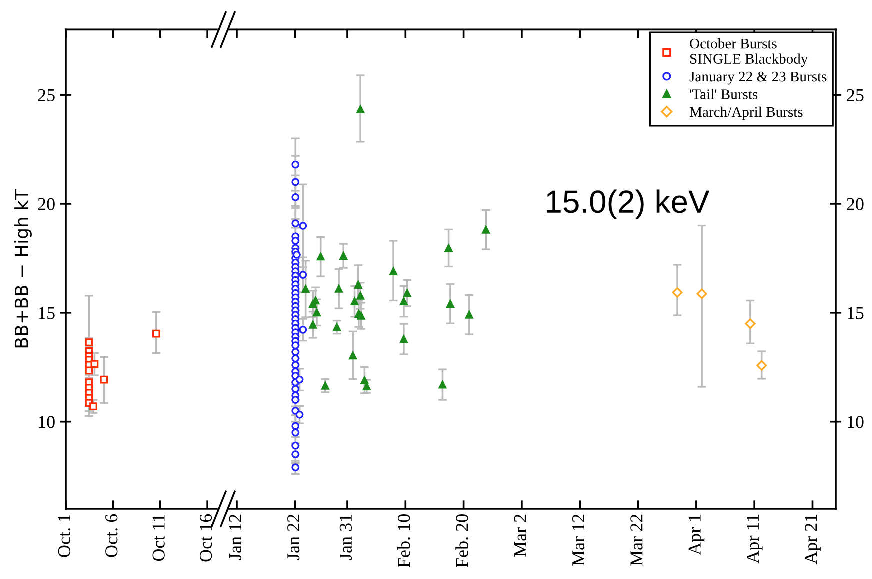 This screenshot has height=579, width=872. What do you see at coordinates (758, 78) in the screenshot?
I see `legend-label: January 22 & 23 Bursts` at bounding box center [758, 78].